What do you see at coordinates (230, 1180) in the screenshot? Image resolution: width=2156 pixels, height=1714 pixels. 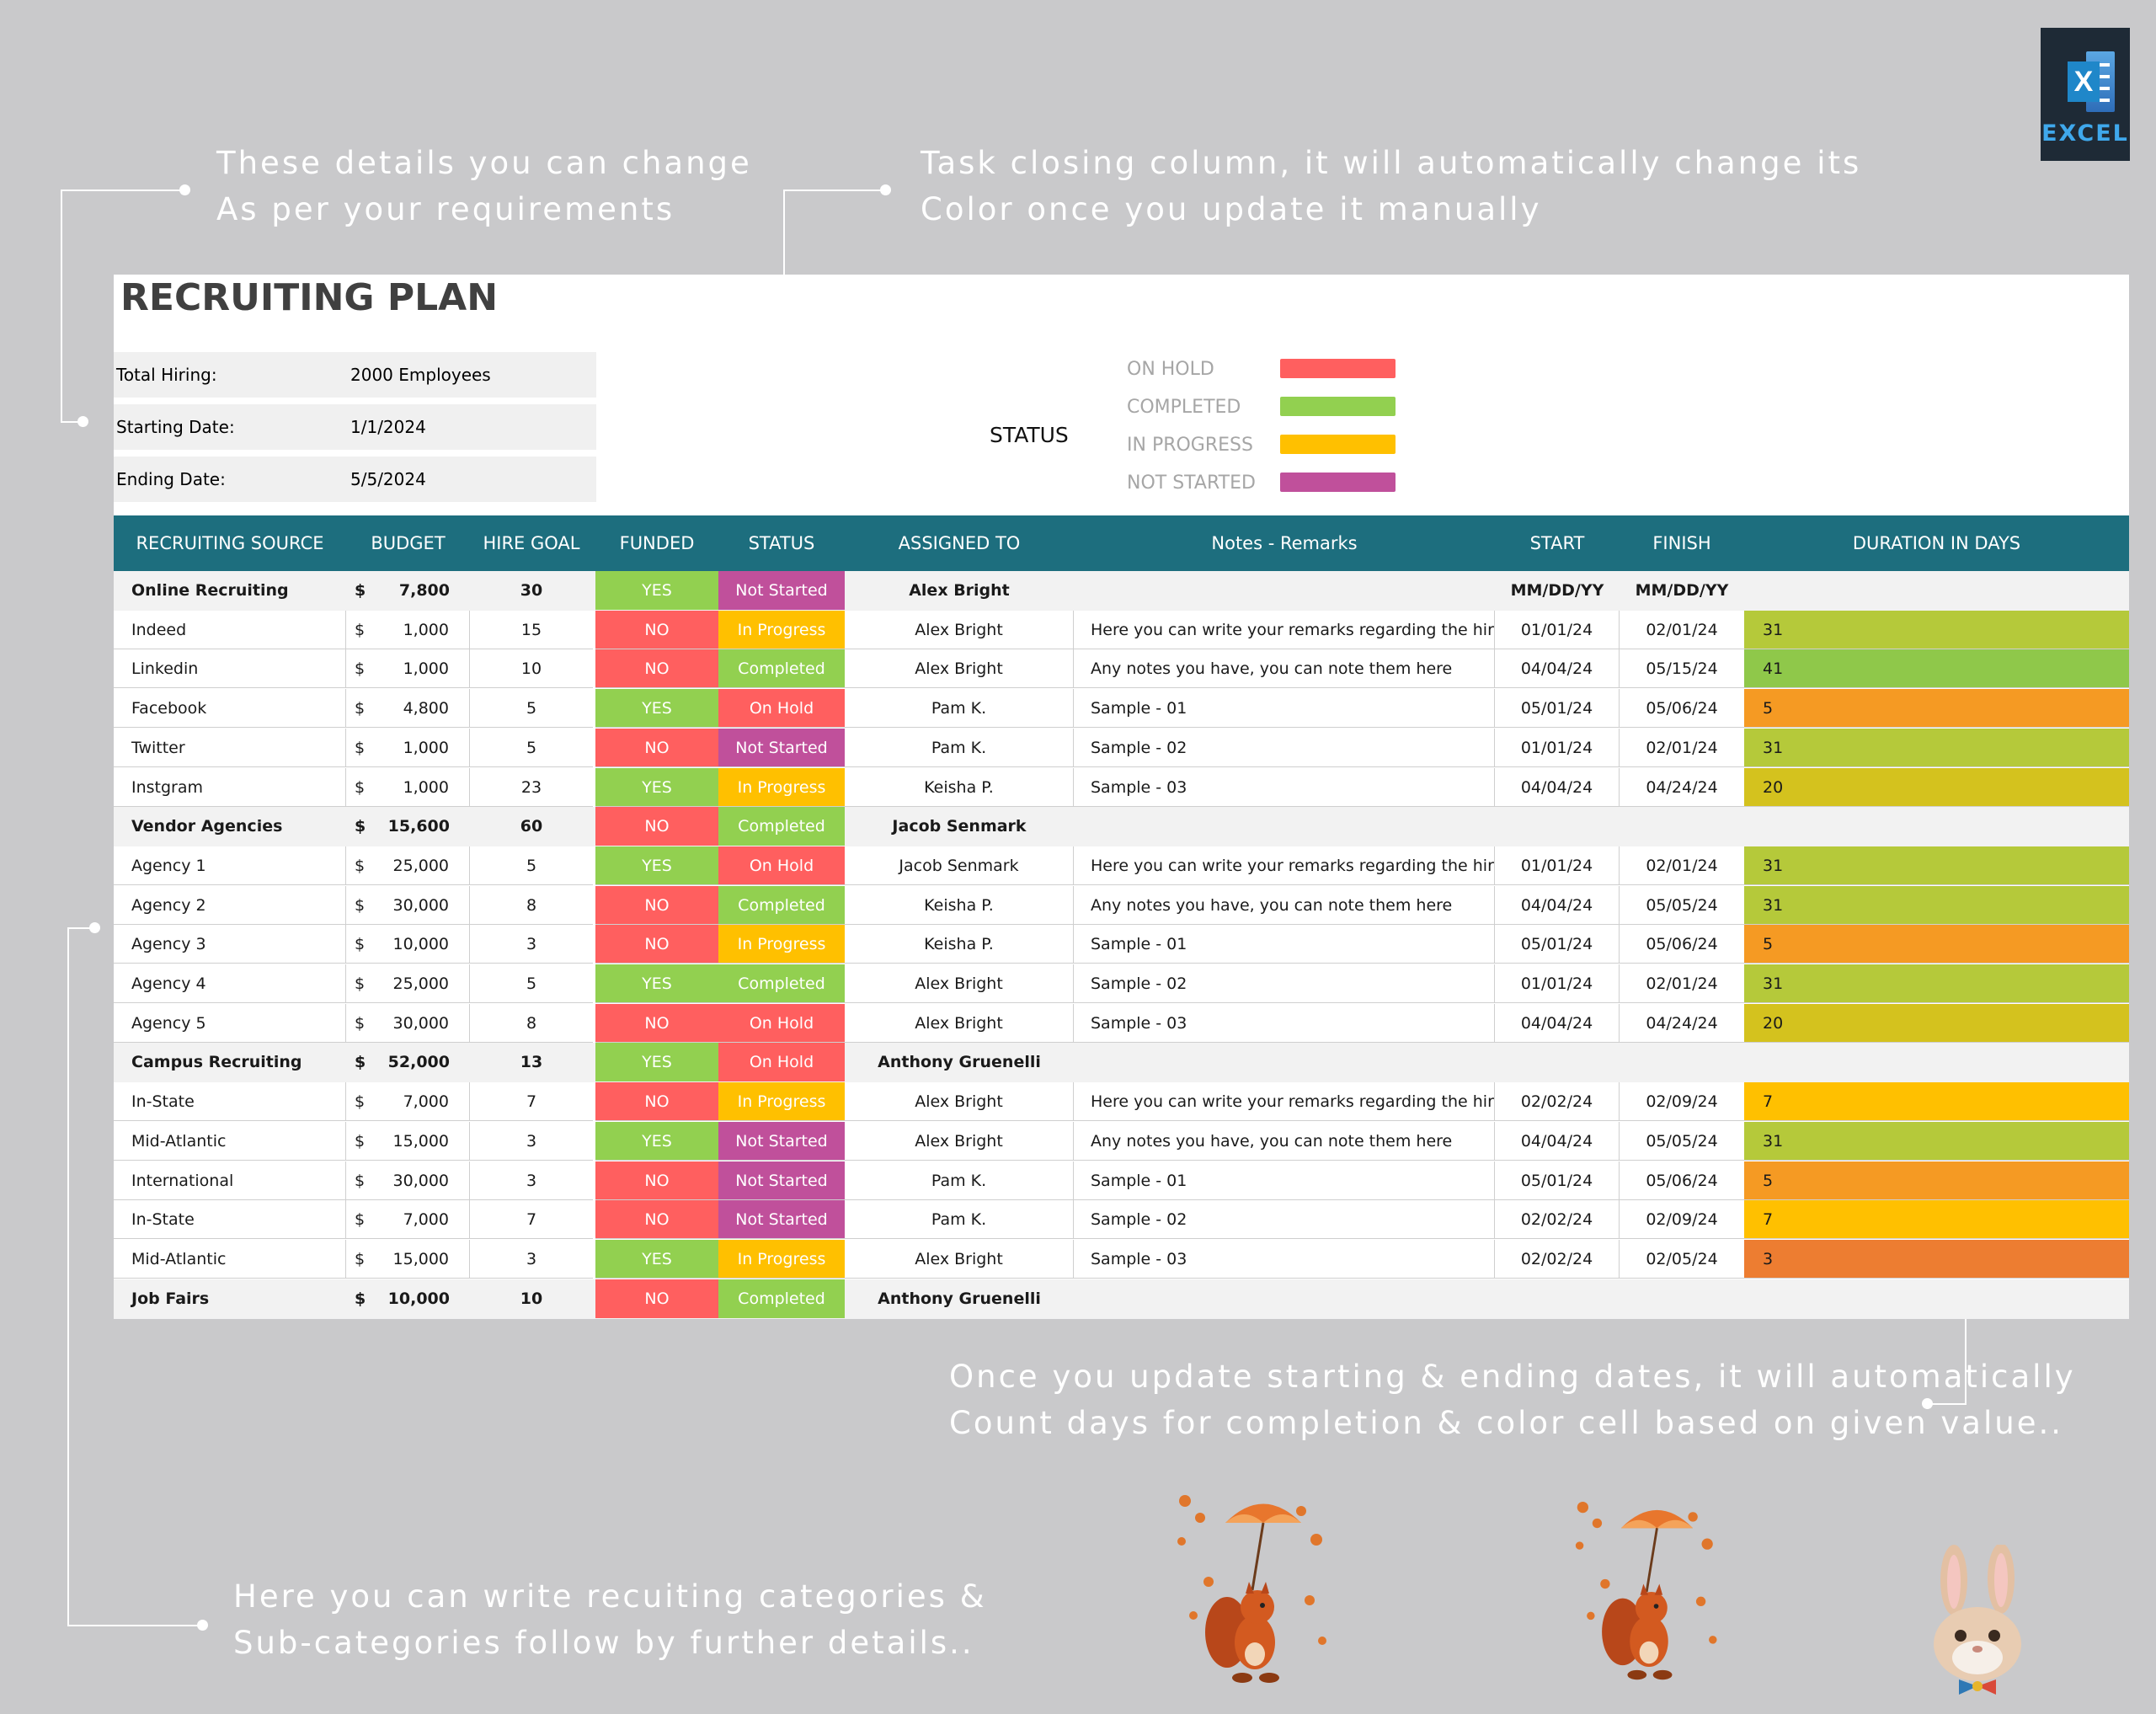 I see `source-cell: International` at bounding box center [230, 1180].